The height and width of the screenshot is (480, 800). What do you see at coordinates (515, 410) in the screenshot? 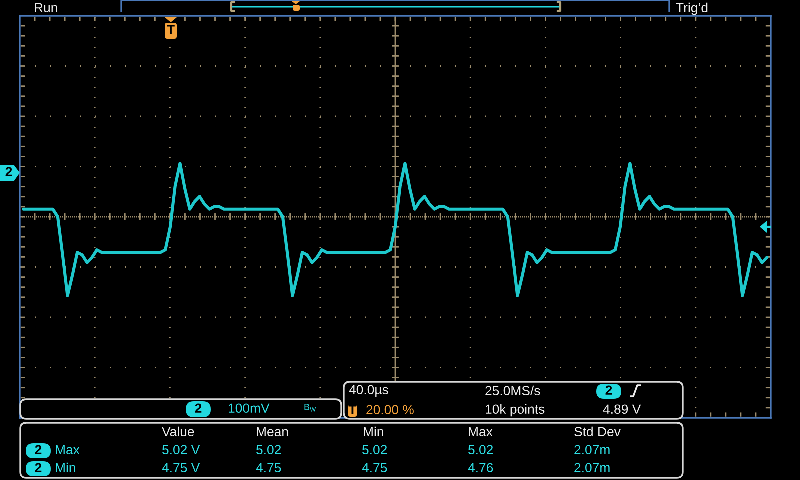
I see `annotation: 10k points` at bounding box center [515, 410].